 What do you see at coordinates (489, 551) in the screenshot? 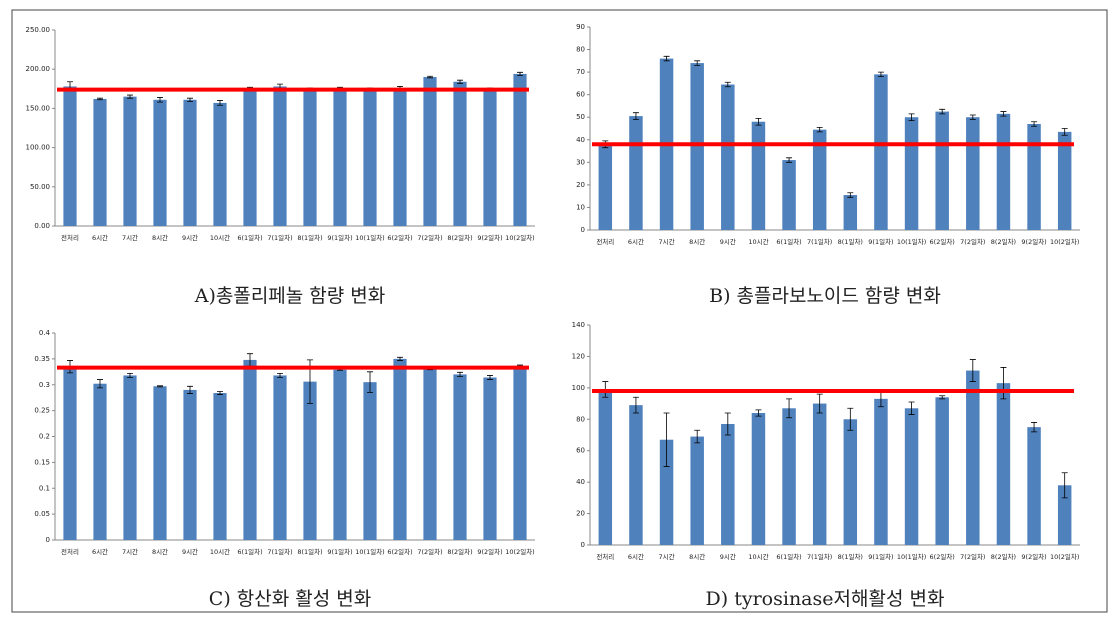
I see `x-tick-label: 9(2일차)` at bounding box center [489, 551].